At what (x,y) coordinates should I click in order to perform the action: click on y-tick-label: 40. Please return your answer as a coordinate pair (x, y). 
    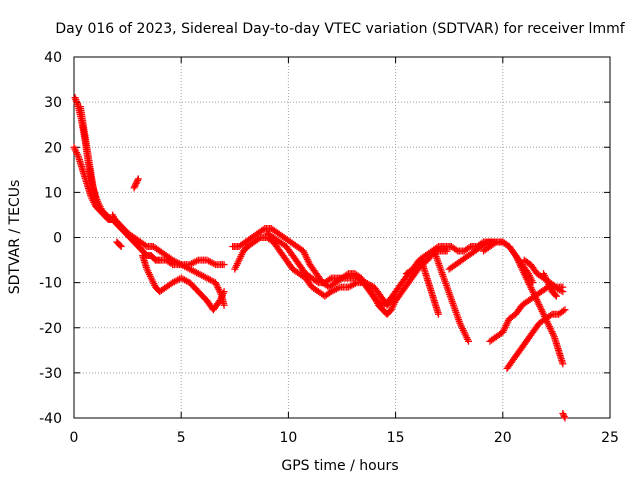
    Looking at the image, I should click on (53, 58).